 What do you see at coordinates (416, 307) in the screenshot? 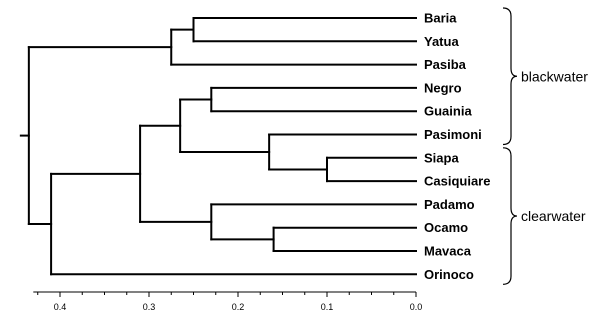
I see `tick-label: 0.0` at bounding box center [416, 307].